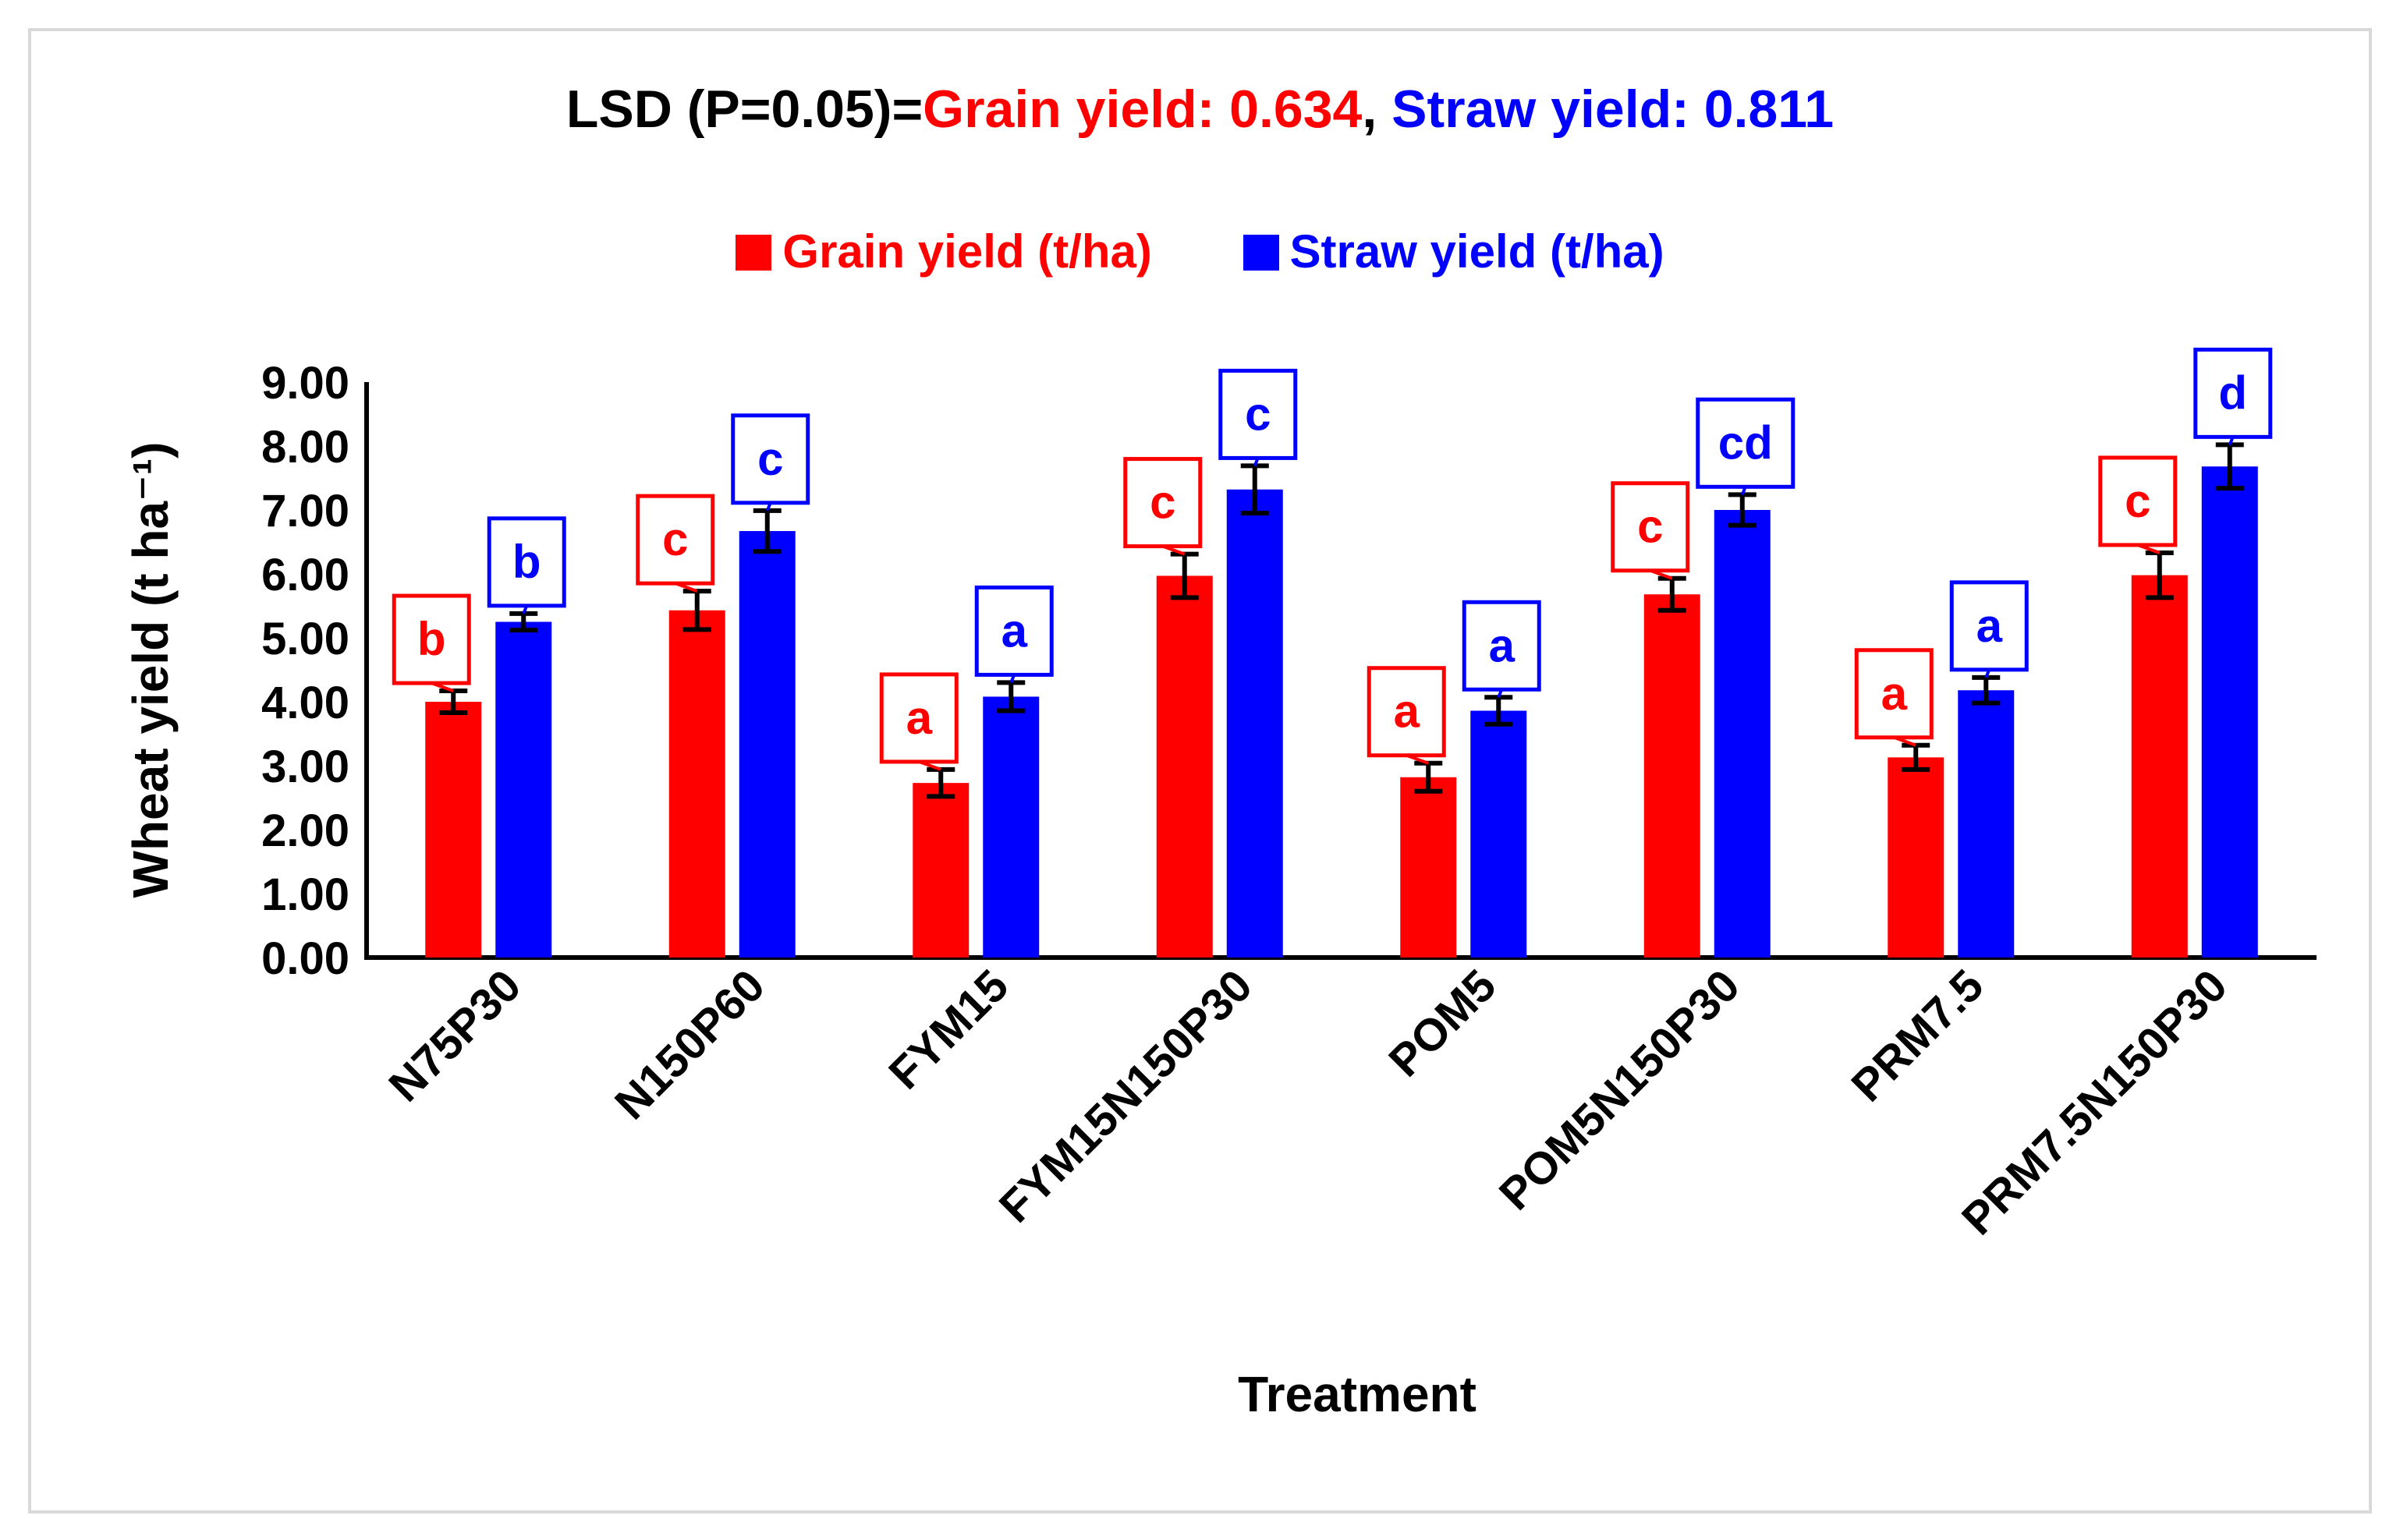  I want to click on y-tick-label: 9.00, so click(305, 384).